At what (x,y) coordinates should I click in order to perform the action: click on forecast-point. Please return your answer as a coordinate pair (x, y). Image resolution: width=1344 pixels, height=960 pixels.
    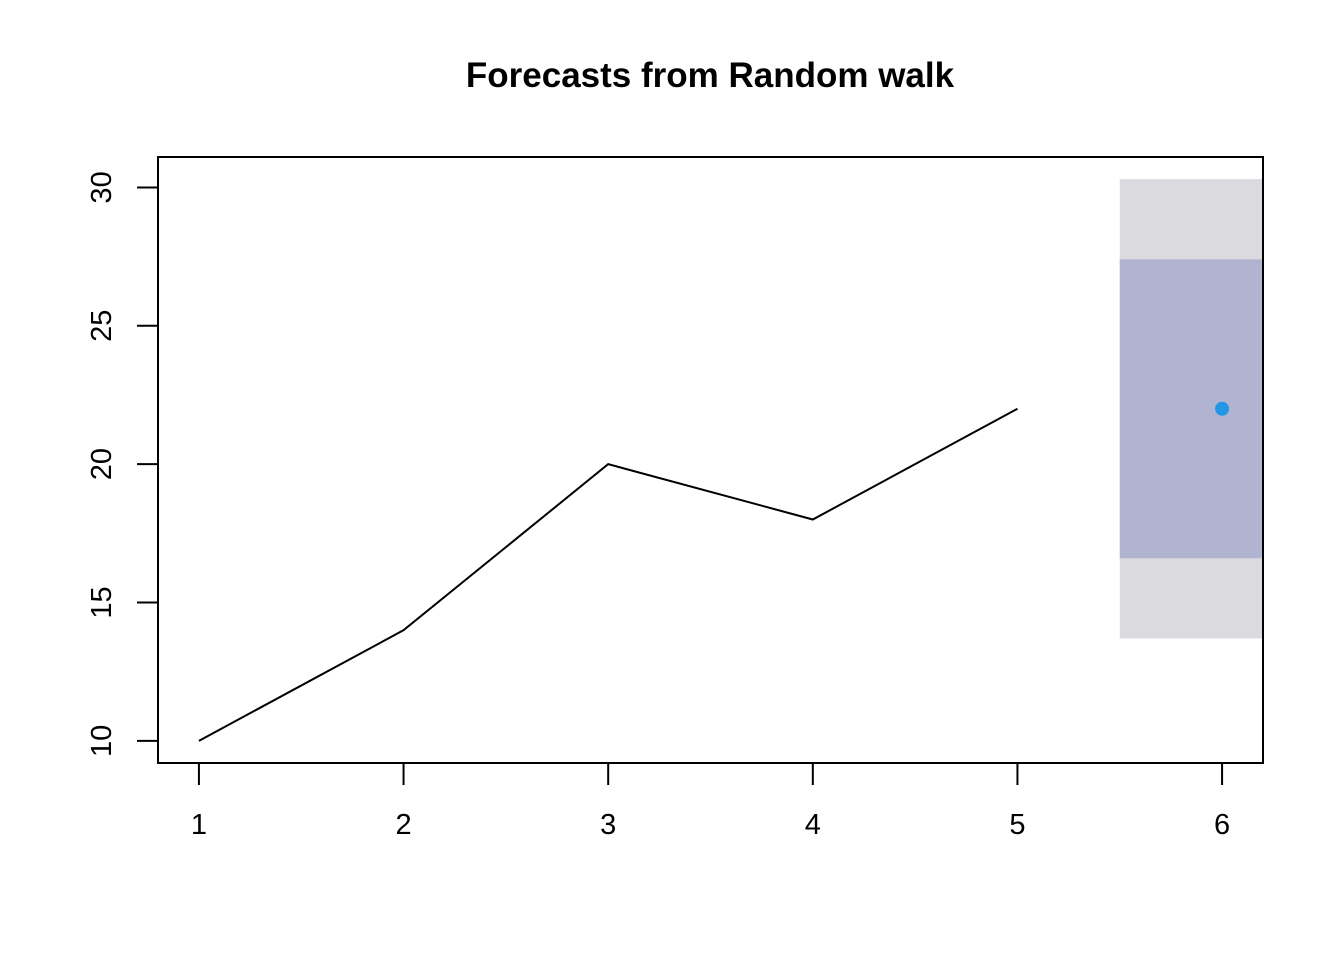
    Looking at the image, I should click on (1222, 408).